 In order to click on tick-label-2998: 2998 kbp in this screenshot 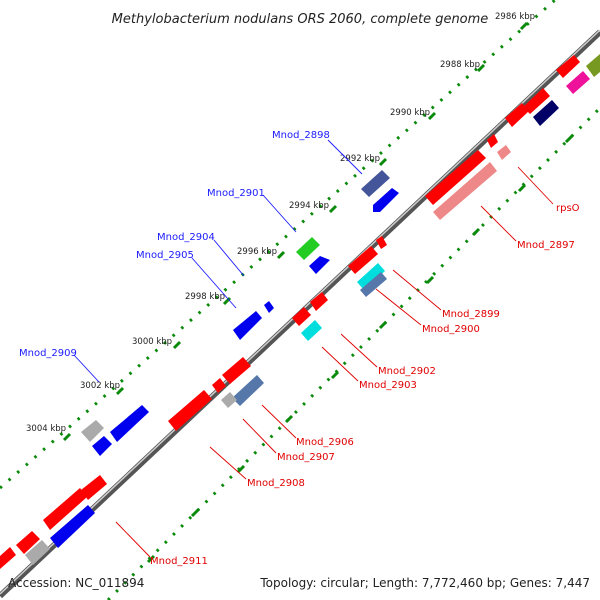, I will do `click(205, 297)`.